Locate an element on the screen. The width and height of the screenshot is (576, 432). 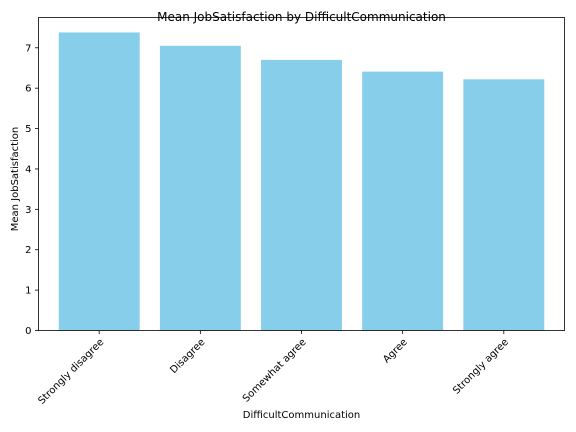
y-tick-label: 5 is located at coordinates (28, 129).